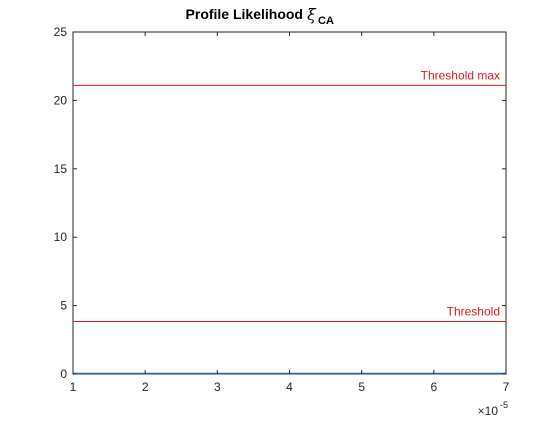  Describe the element at coordinates (473, 311) in the screenshot. I see `threshold-label: Threshold` at that location.